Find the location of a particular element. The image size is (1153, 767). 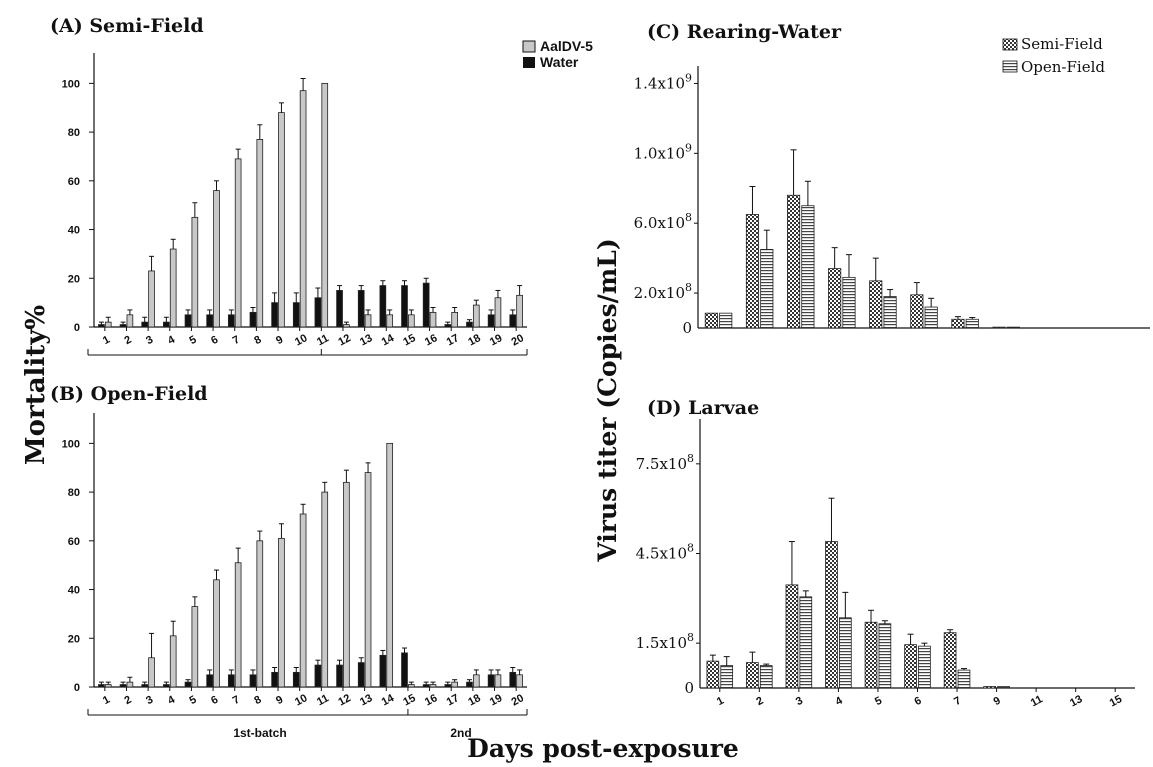

panel-c-ytick-label: 6.0x10⁸ is located at coordinates (663, 221).